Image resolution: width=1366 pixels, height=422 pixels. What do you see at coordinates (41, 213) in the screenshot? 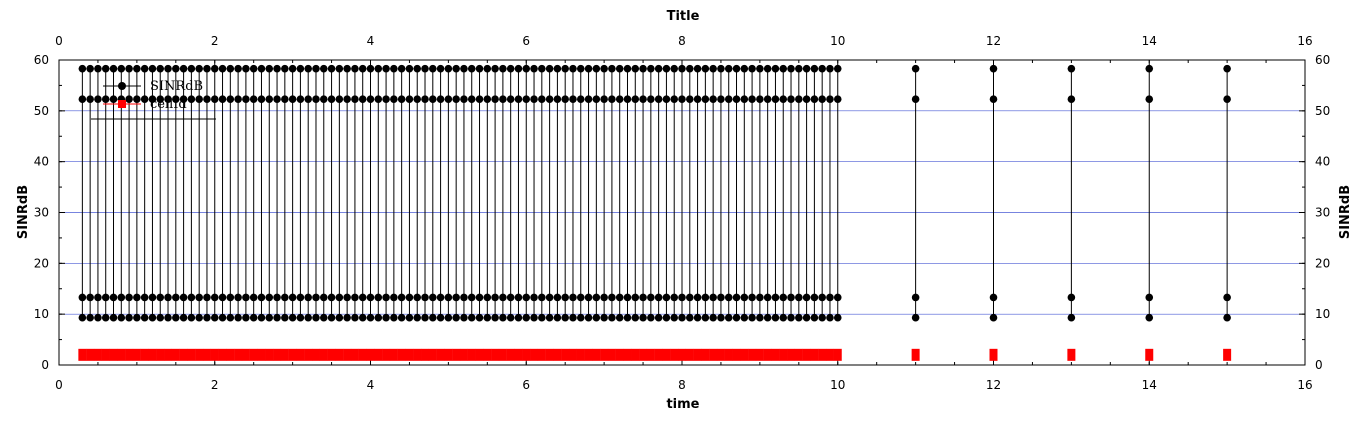
I see `y-tick-label-left: 30` at bounding box center [41, 213].